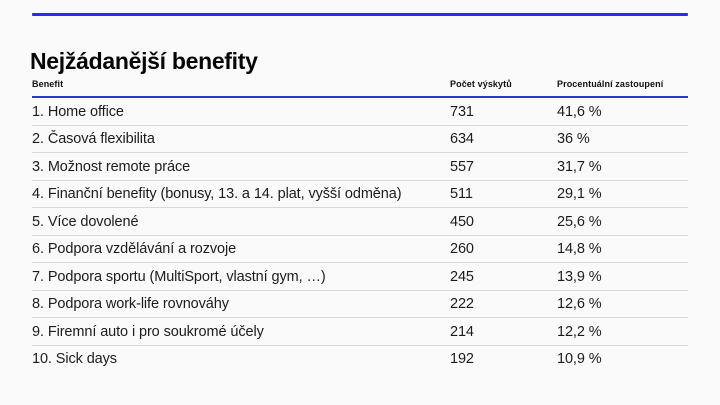 Image resolution: width=720 pixels, height=405 pixels. Describe the element at coordinates (579, 304) in the screenshot. I see `percent-cell: 12,6 %` at that location.